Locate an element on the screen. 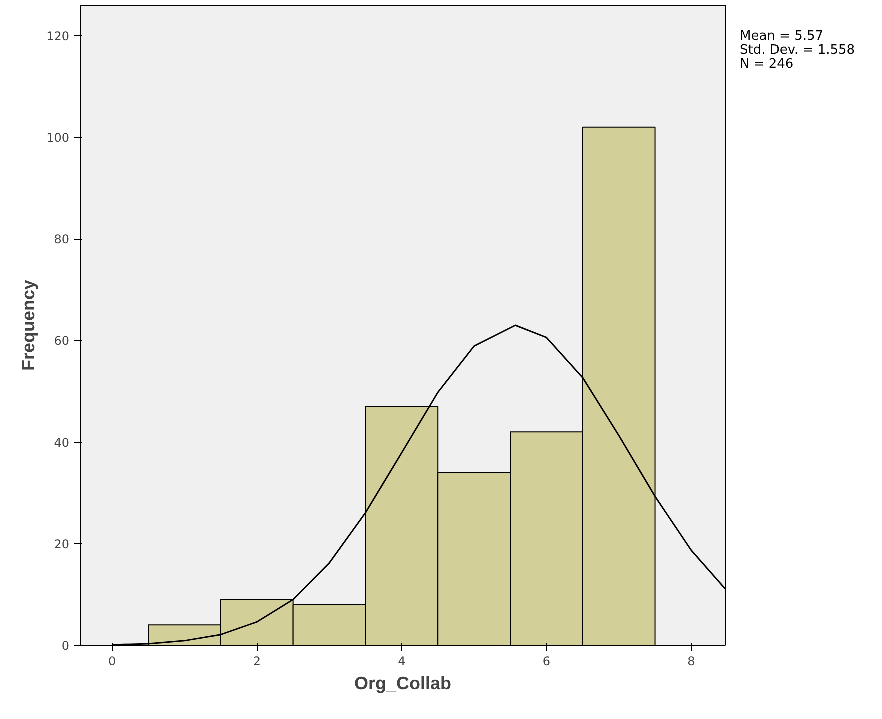  y-tick-label: 40 is located at coordinates (62, 443).